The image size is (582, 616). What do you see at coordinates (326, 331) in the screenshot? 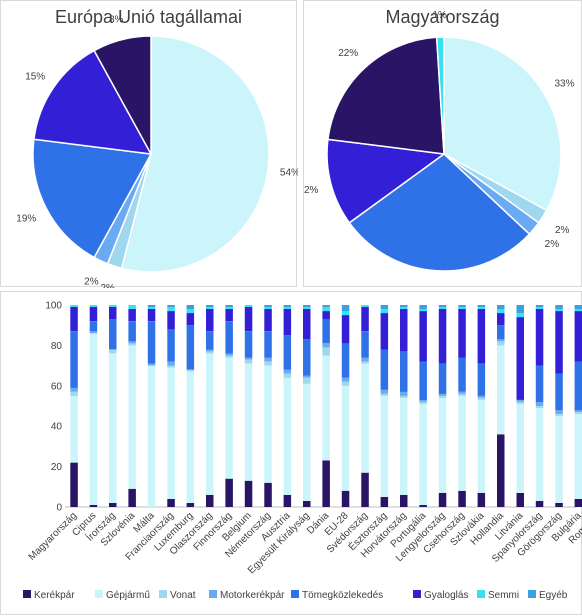
I see `bar-dania-tomegkozlekedes` at bounding box center [326, 331].